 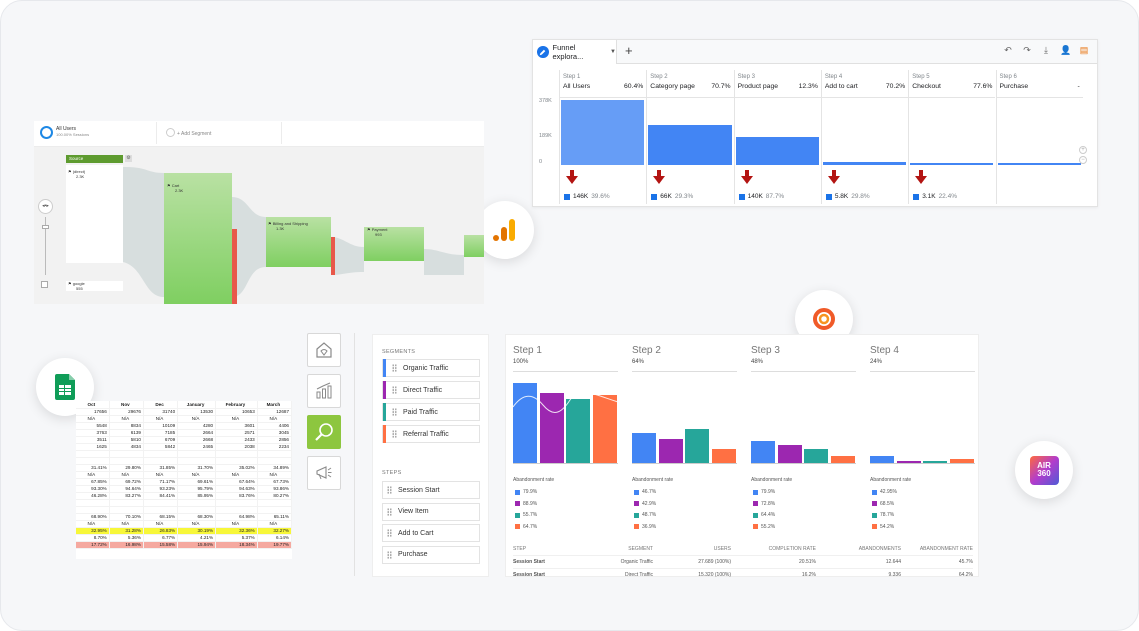 I want to click on sheet-cell: 80.27%, so click(x=274, y=496).